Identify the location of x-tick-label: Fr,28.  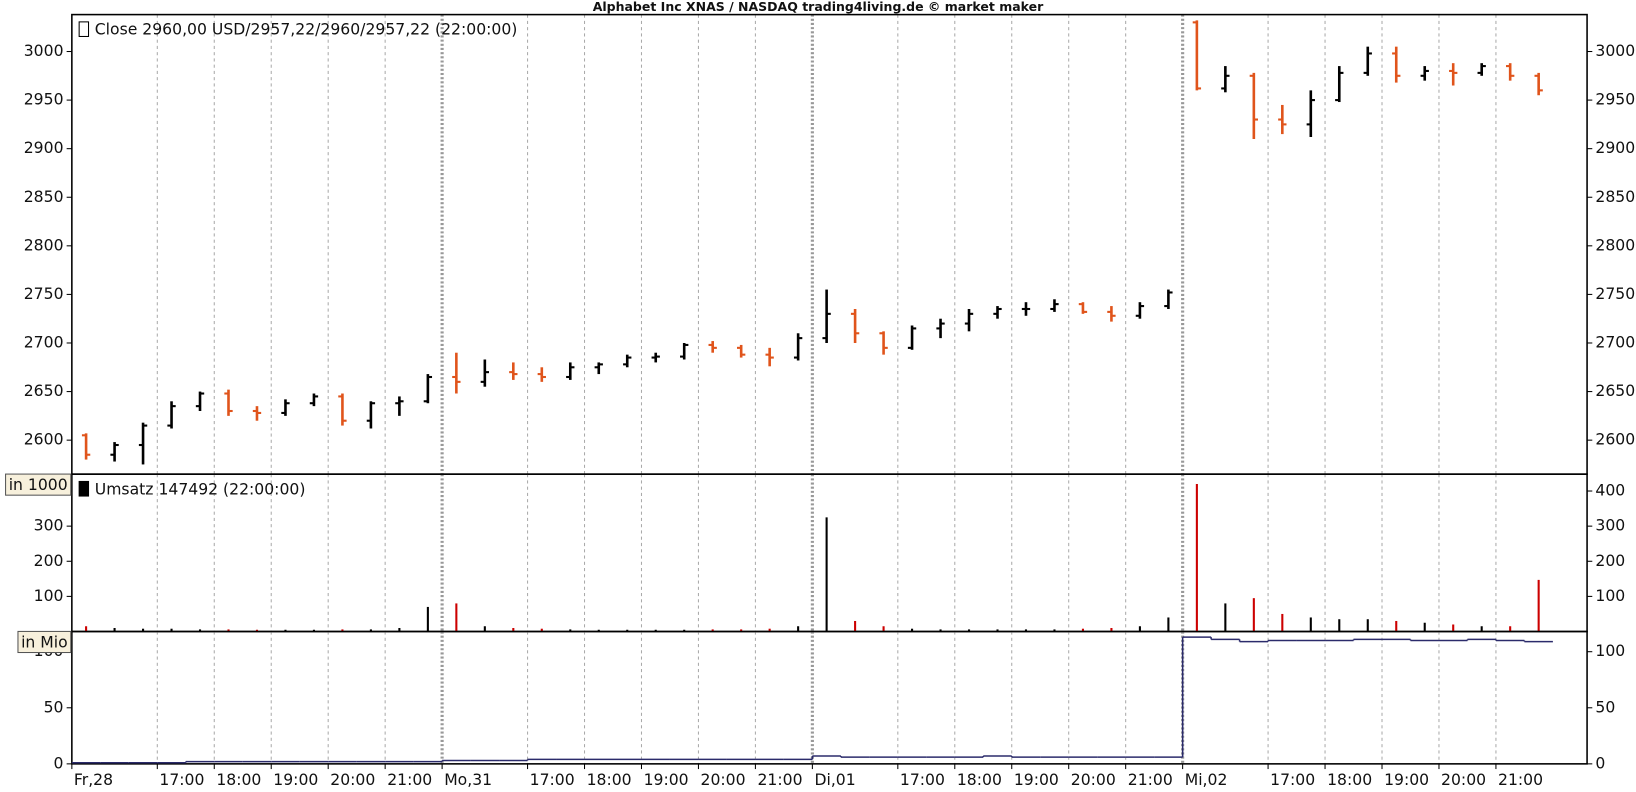
(93, 779).